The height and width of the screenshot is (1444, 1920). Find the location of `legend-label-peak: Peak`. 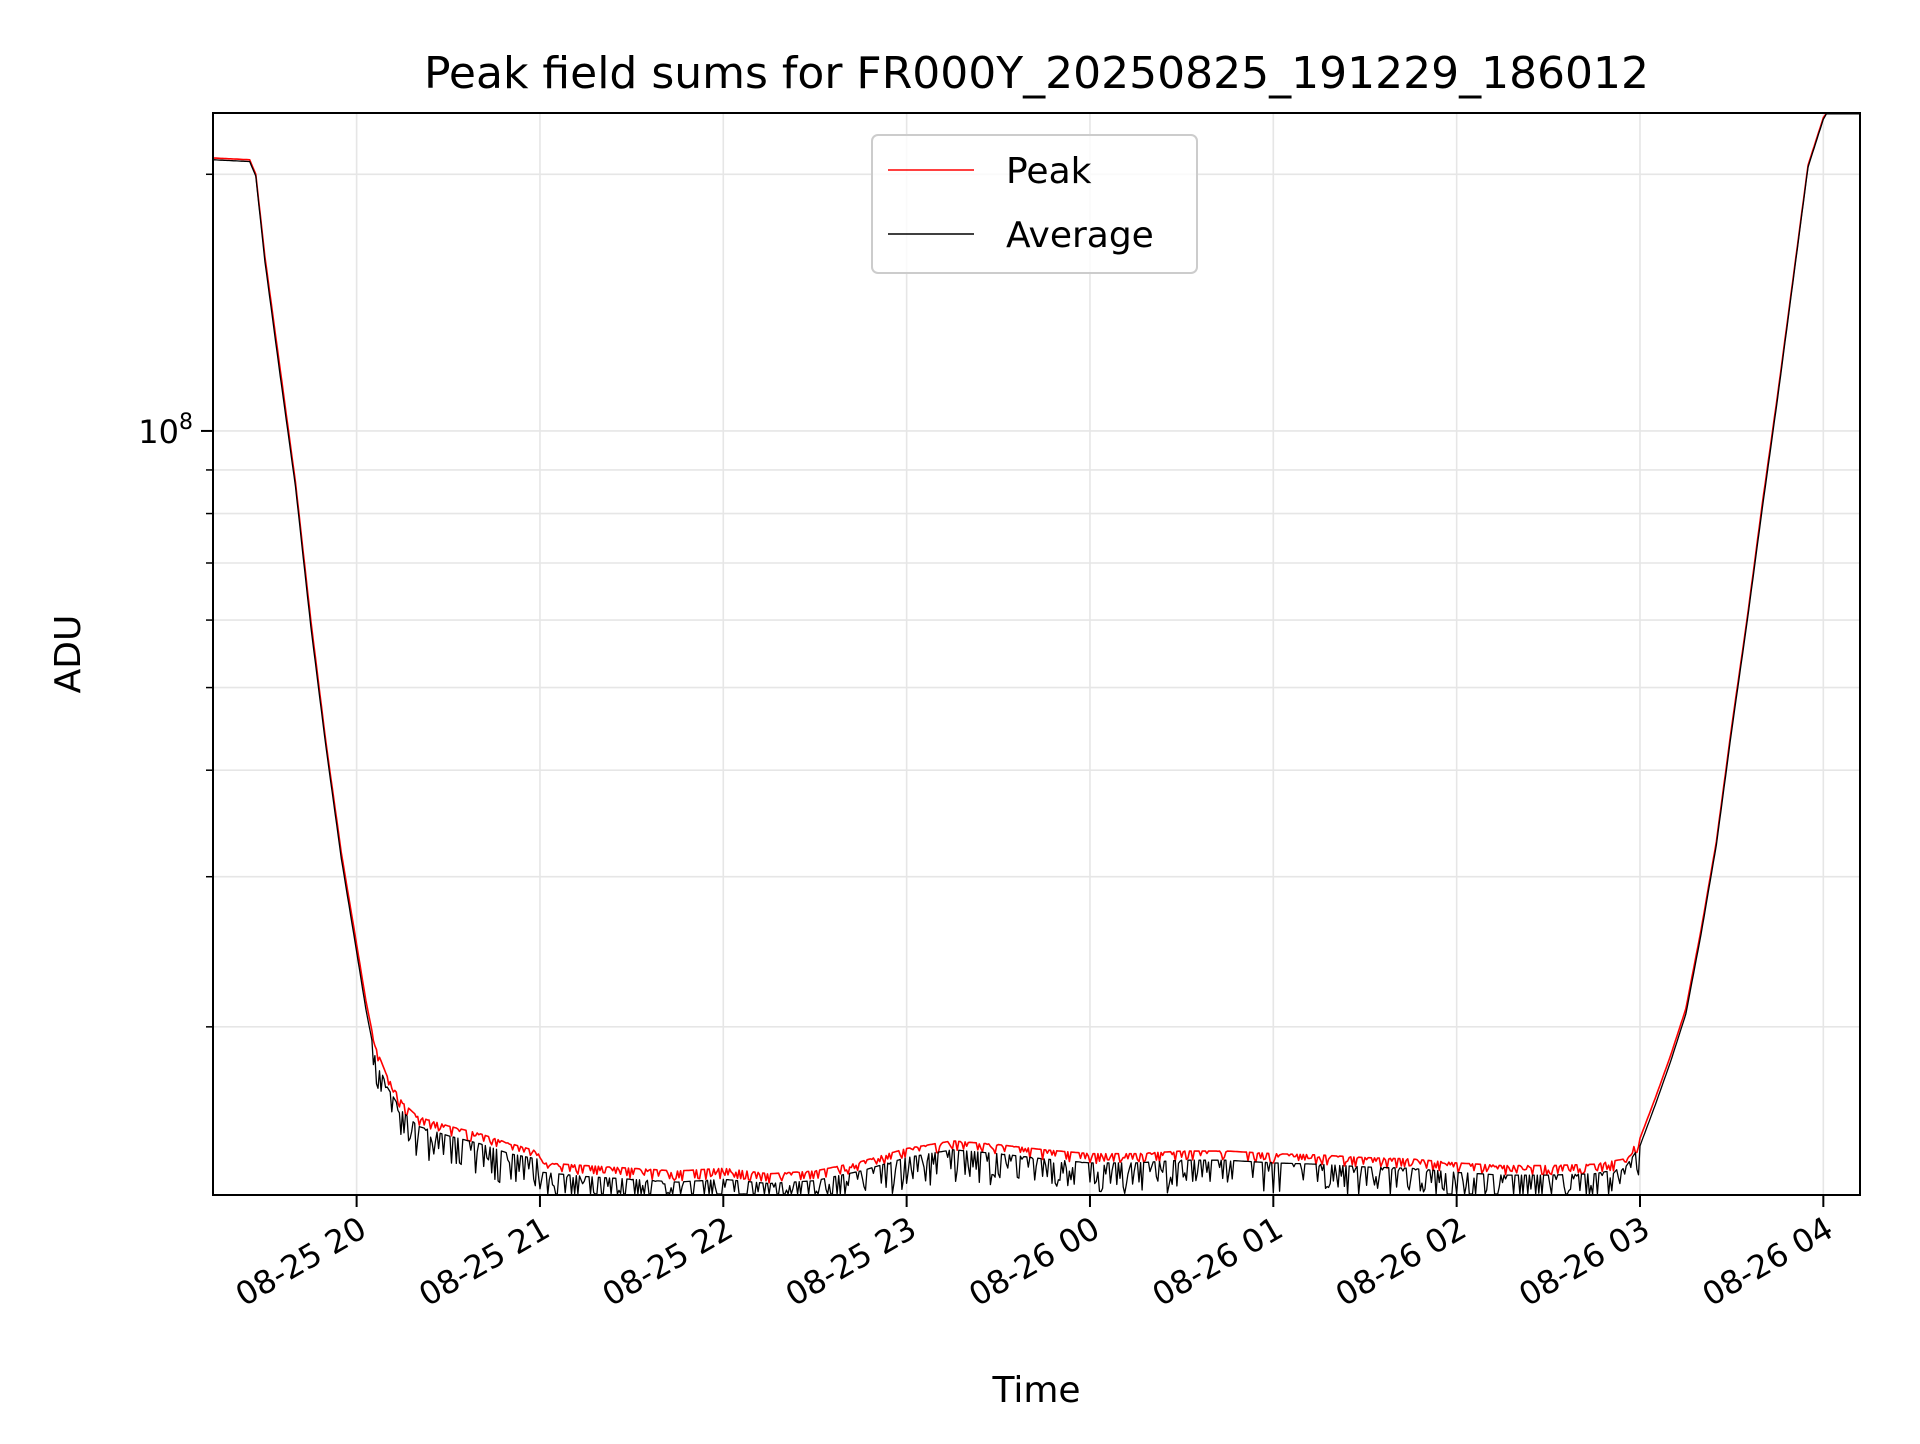

legend-label-peak: Peak is located at coordinates (1049, 171).